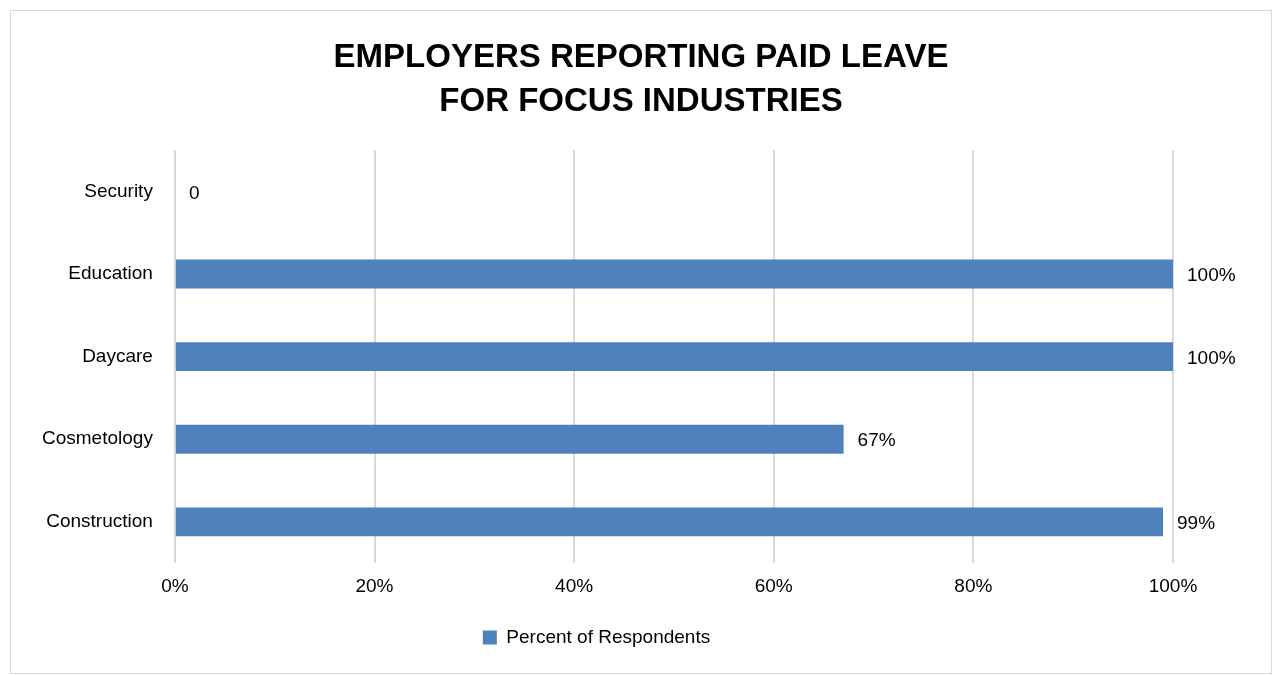 This screenshot has width=1273, height=675. What do you see at coordinates (1196, 523) in the screenshot?
I see `data-label: 99%` at bounding box center [1196, 523].